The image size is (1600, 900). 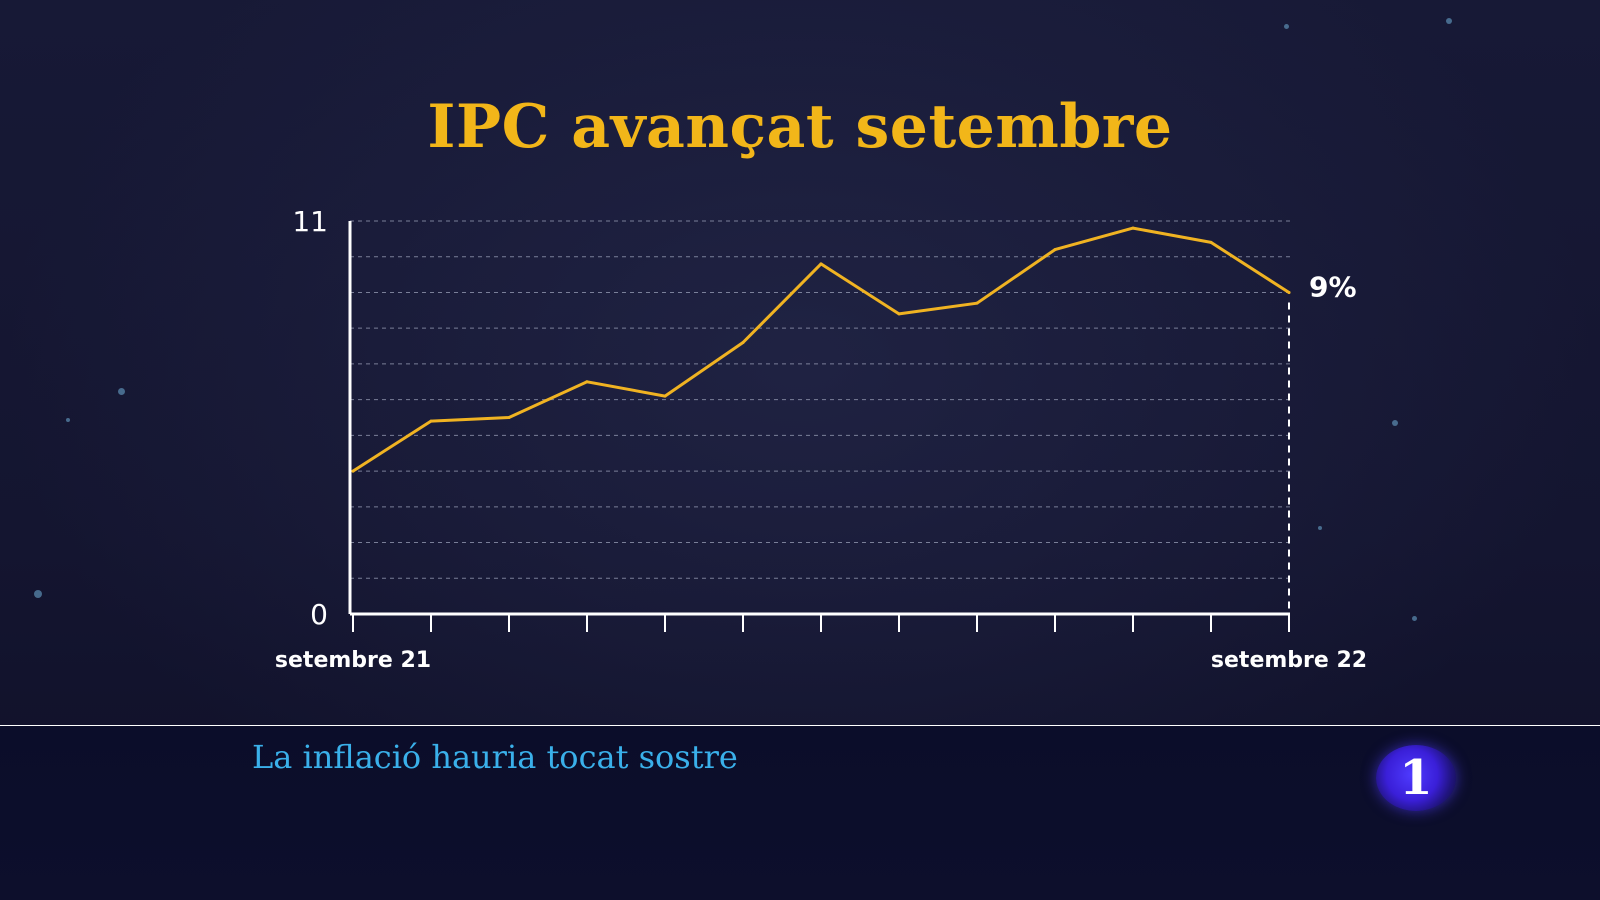 What do you see at coordinates (1289, 660) in the screenshot?
I see `x-label-end: setembre 22` at bounding box center [1289, 660].